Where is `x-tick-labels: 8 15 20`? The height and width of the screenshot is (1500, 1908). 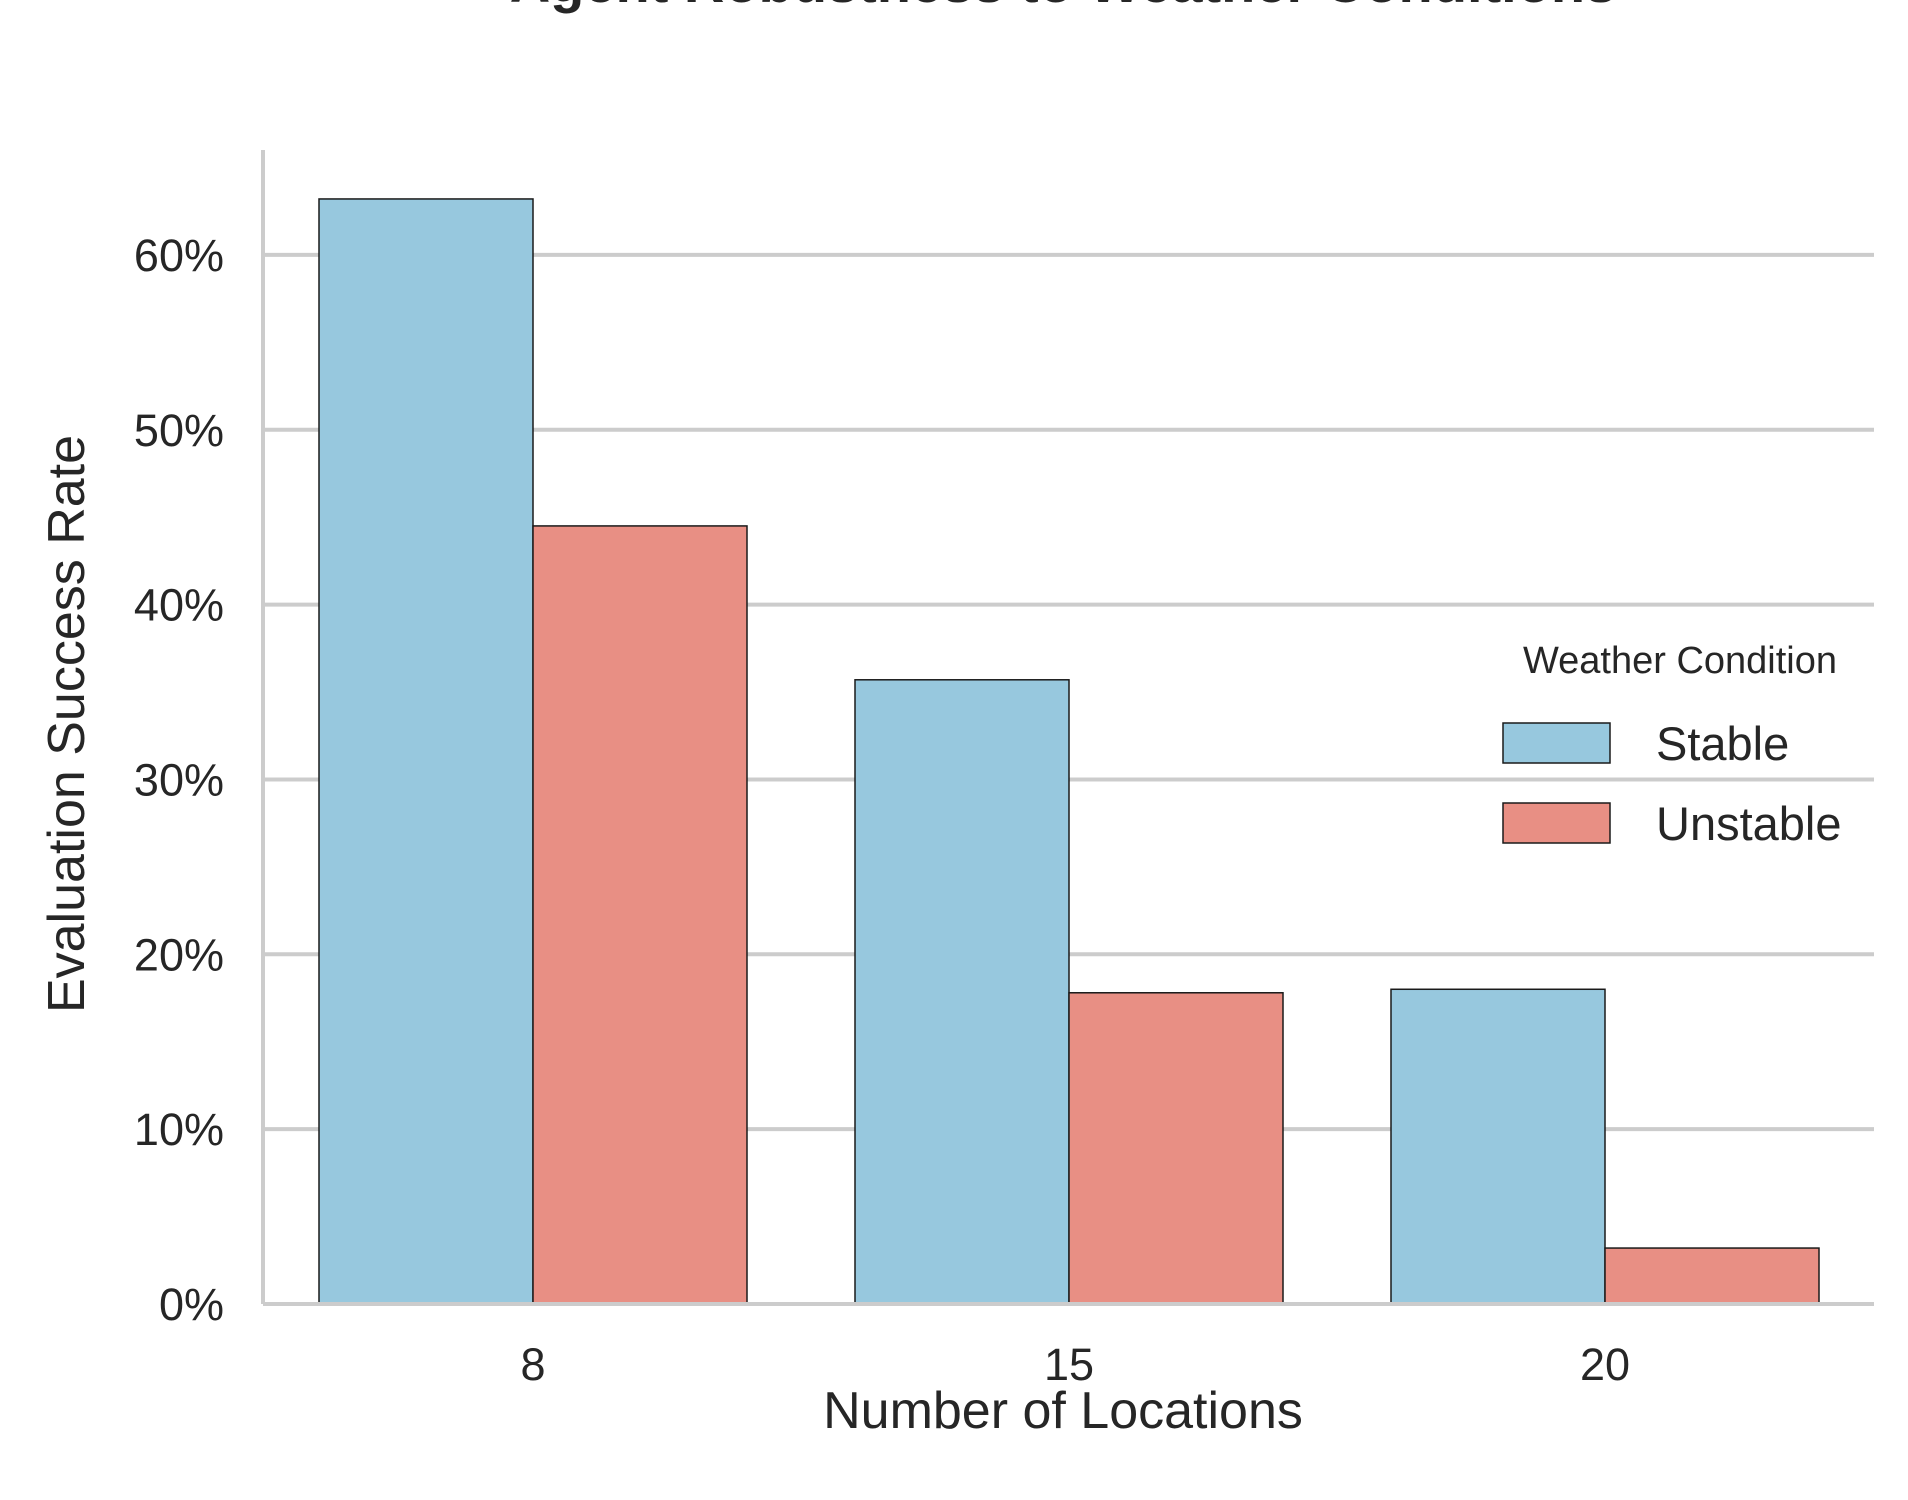 x-tick-labels: 8 15 20 is located at coordinates (1075, 1364).